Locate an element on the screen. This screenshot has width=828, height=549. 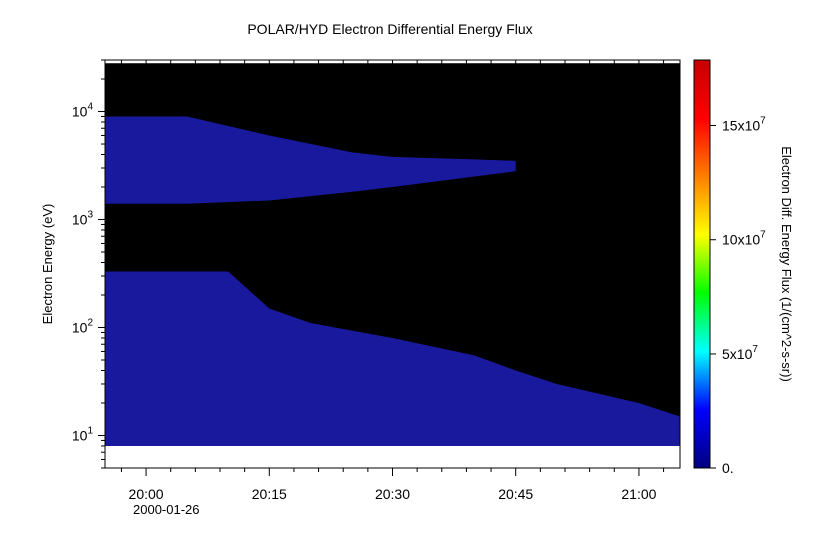
x-tick-label: 20:45 is located at coordinates (515, 494).